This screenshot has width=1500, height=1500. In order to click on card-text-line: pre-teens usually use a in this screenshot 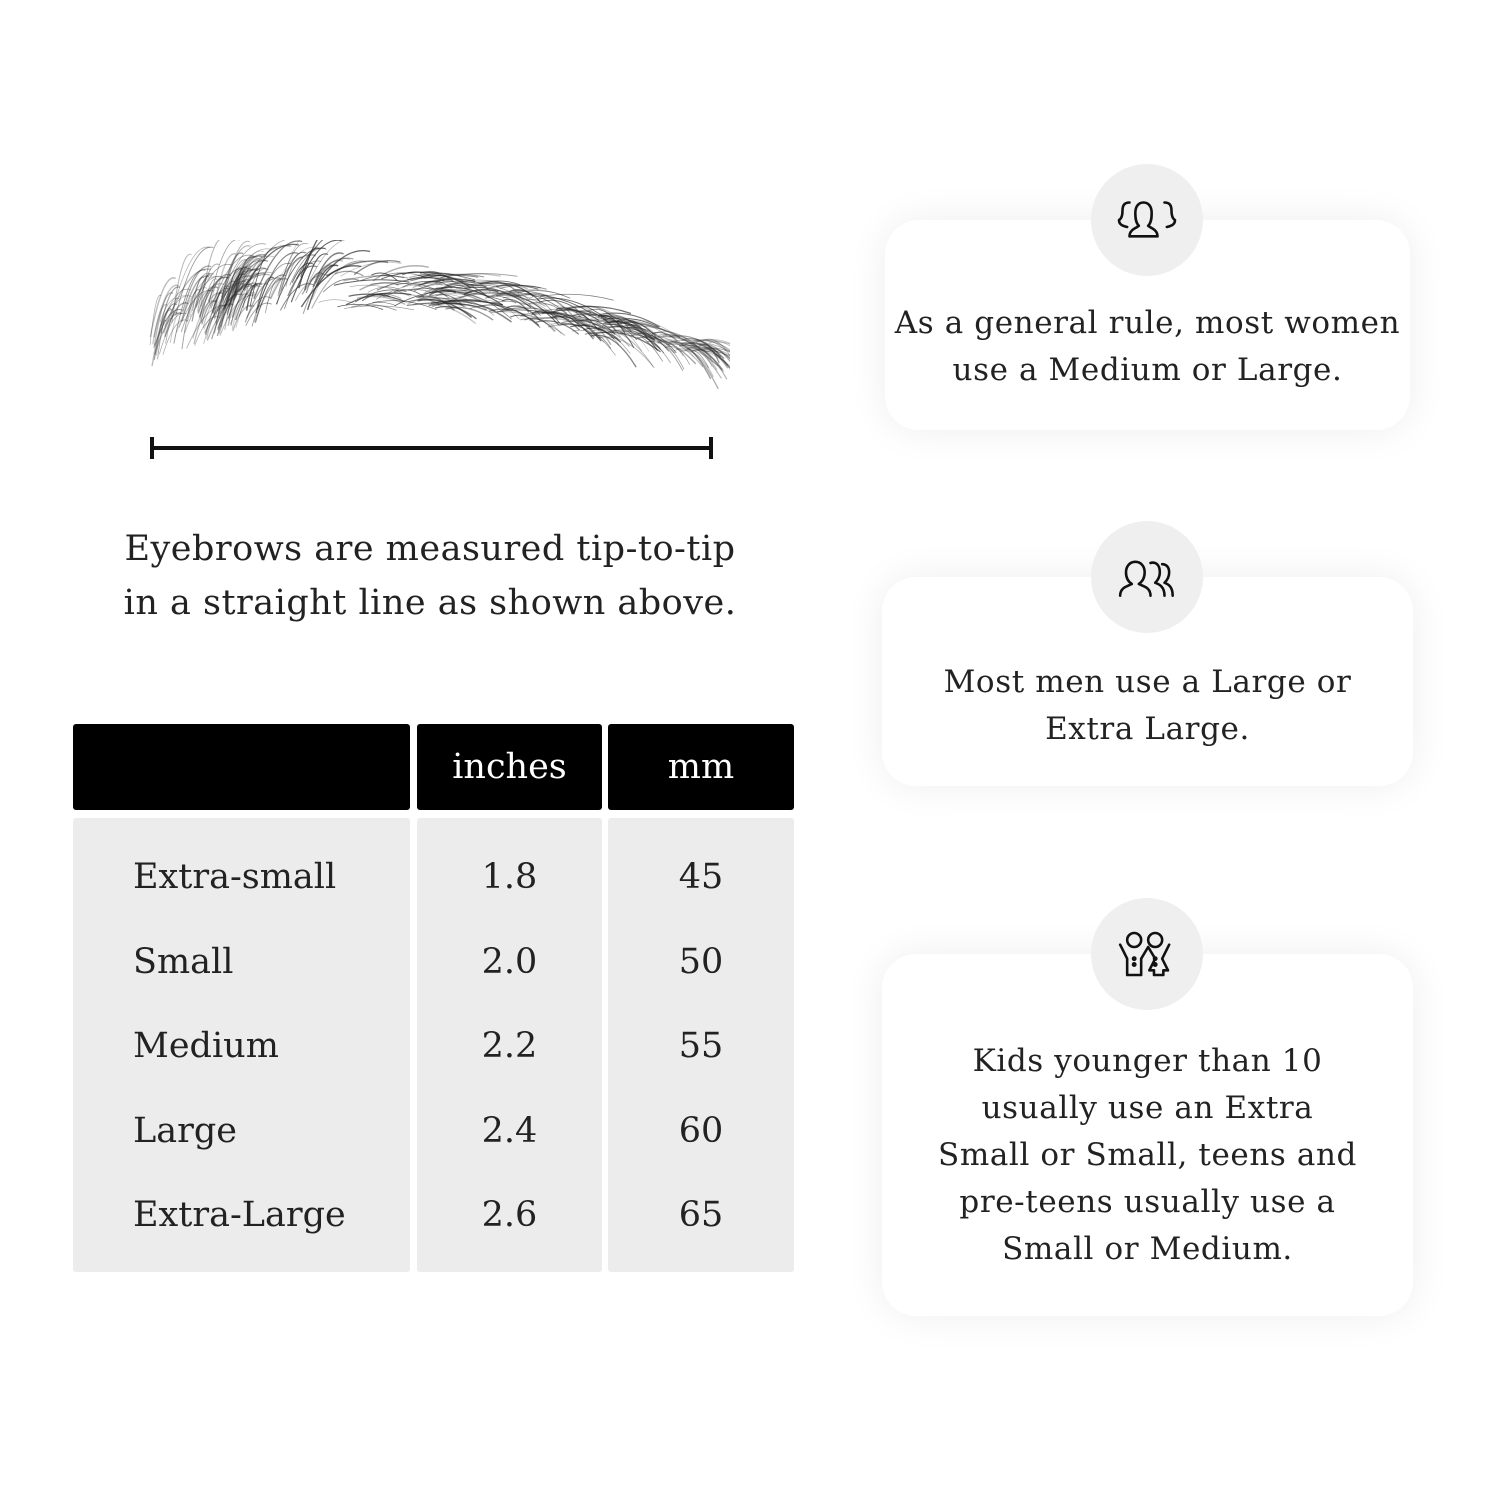, I will do `click(1147, 1202)`.